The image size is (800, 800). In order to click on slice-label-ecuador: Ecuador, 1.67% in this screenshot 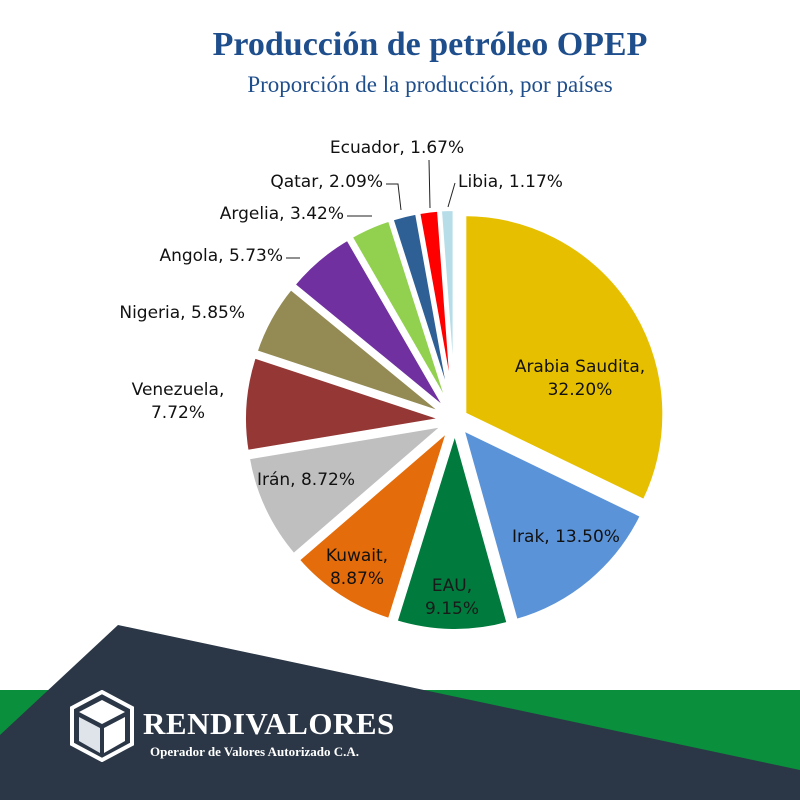, I will do `click(397, 148)`.